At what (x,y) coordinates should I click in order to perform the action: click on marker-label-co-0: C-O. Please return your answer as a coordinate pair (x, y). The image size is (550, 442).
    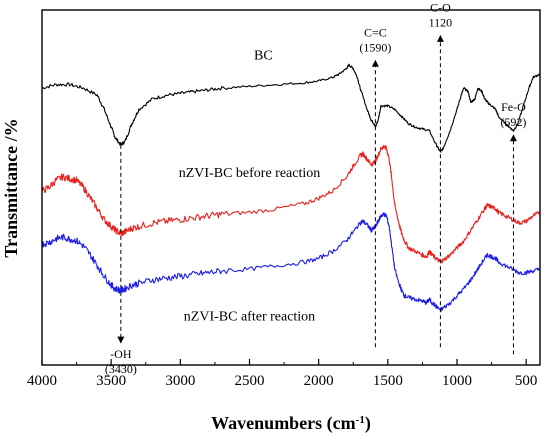
    Looking at the image, I should click on (440, 7).